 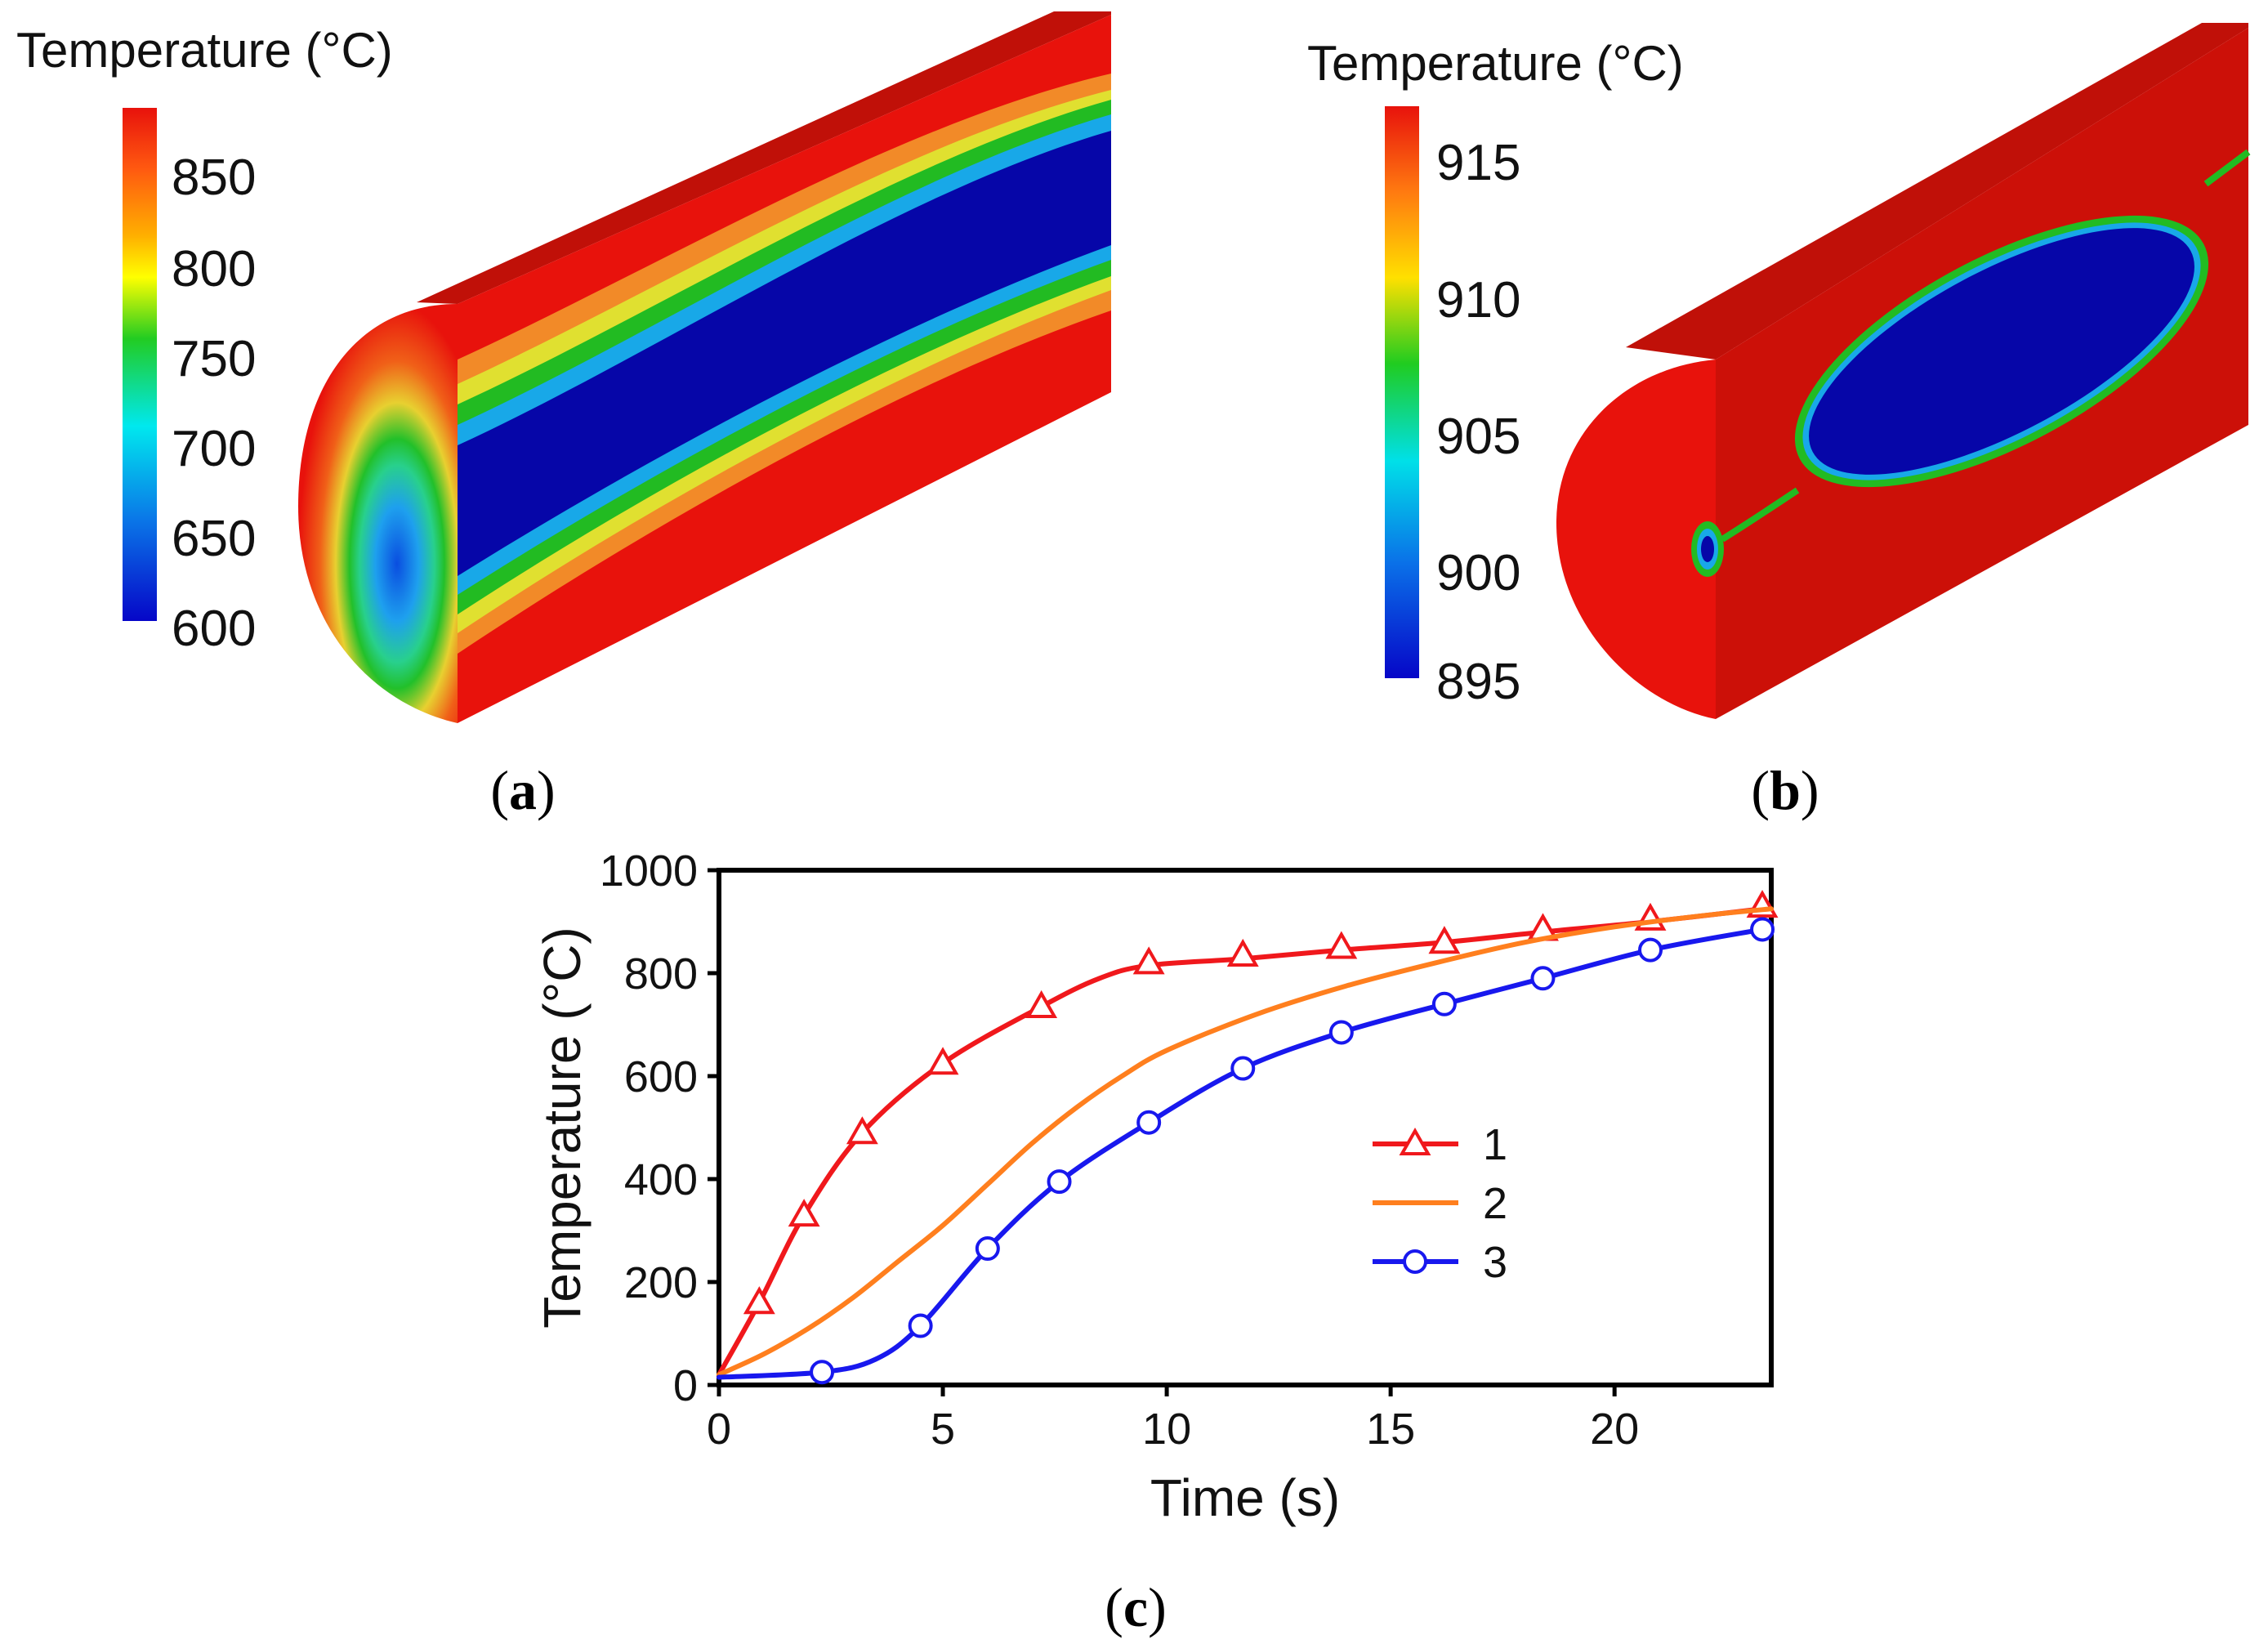 I want to click on x-axis-label: Time (s), so click(x=1245, y=1497).